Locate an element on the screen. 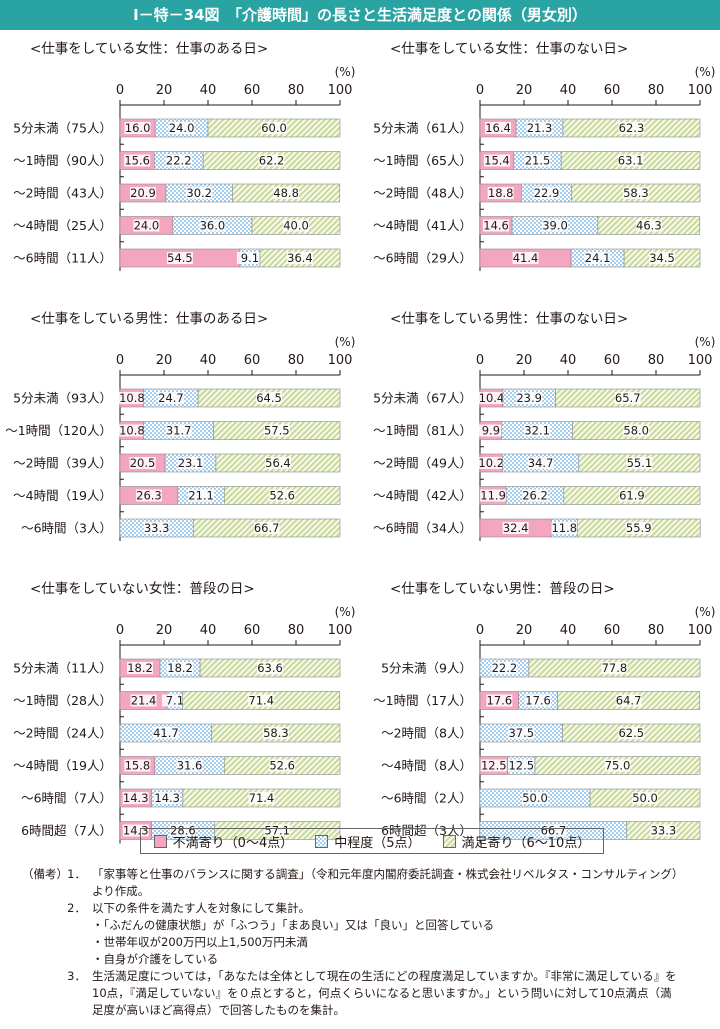 The width and height of the screenshot is (720, 1029). data-label: 31.6 is located at coordinates (190, 766).